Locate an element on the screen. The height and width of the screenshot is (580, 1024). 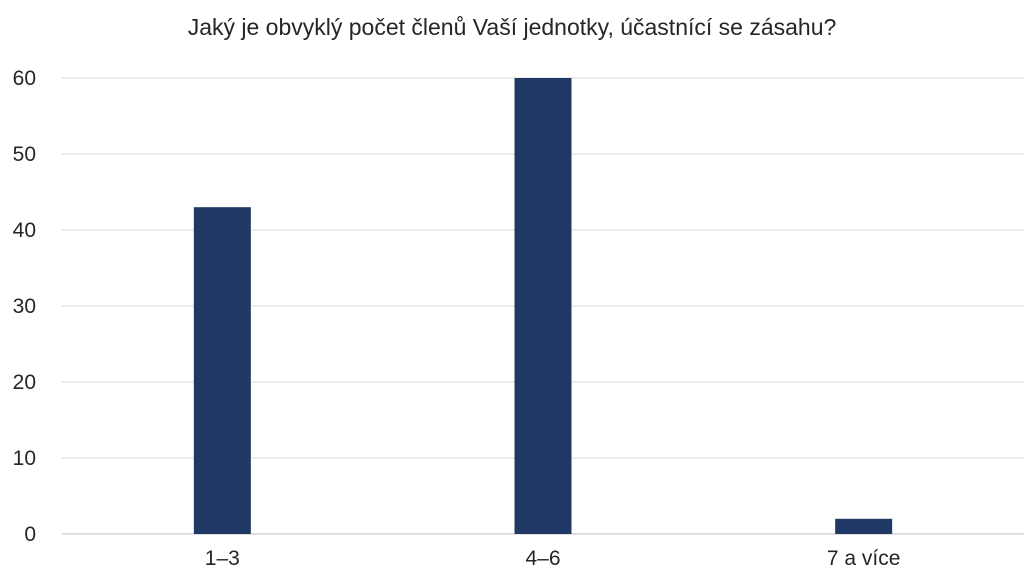
y-tick-label: 40 is located at coordinates (24, 230).